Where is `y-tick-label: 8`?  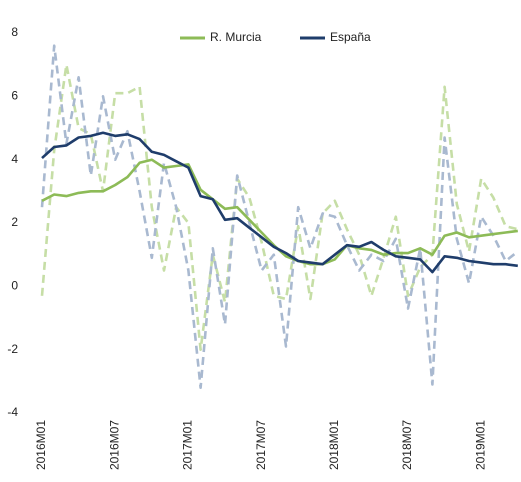
y-tick-label: 8 is located at coordinates (14, 32).